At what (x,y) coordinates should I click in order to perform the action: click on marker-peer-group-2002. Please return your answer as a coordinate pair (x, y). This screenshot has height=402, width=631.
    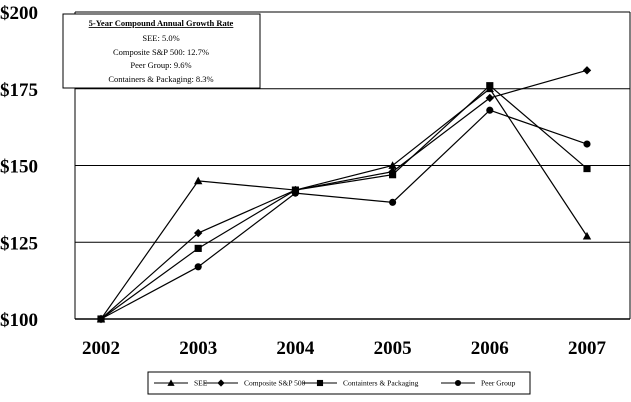
    Looking at the image, I should click on (101, 319).